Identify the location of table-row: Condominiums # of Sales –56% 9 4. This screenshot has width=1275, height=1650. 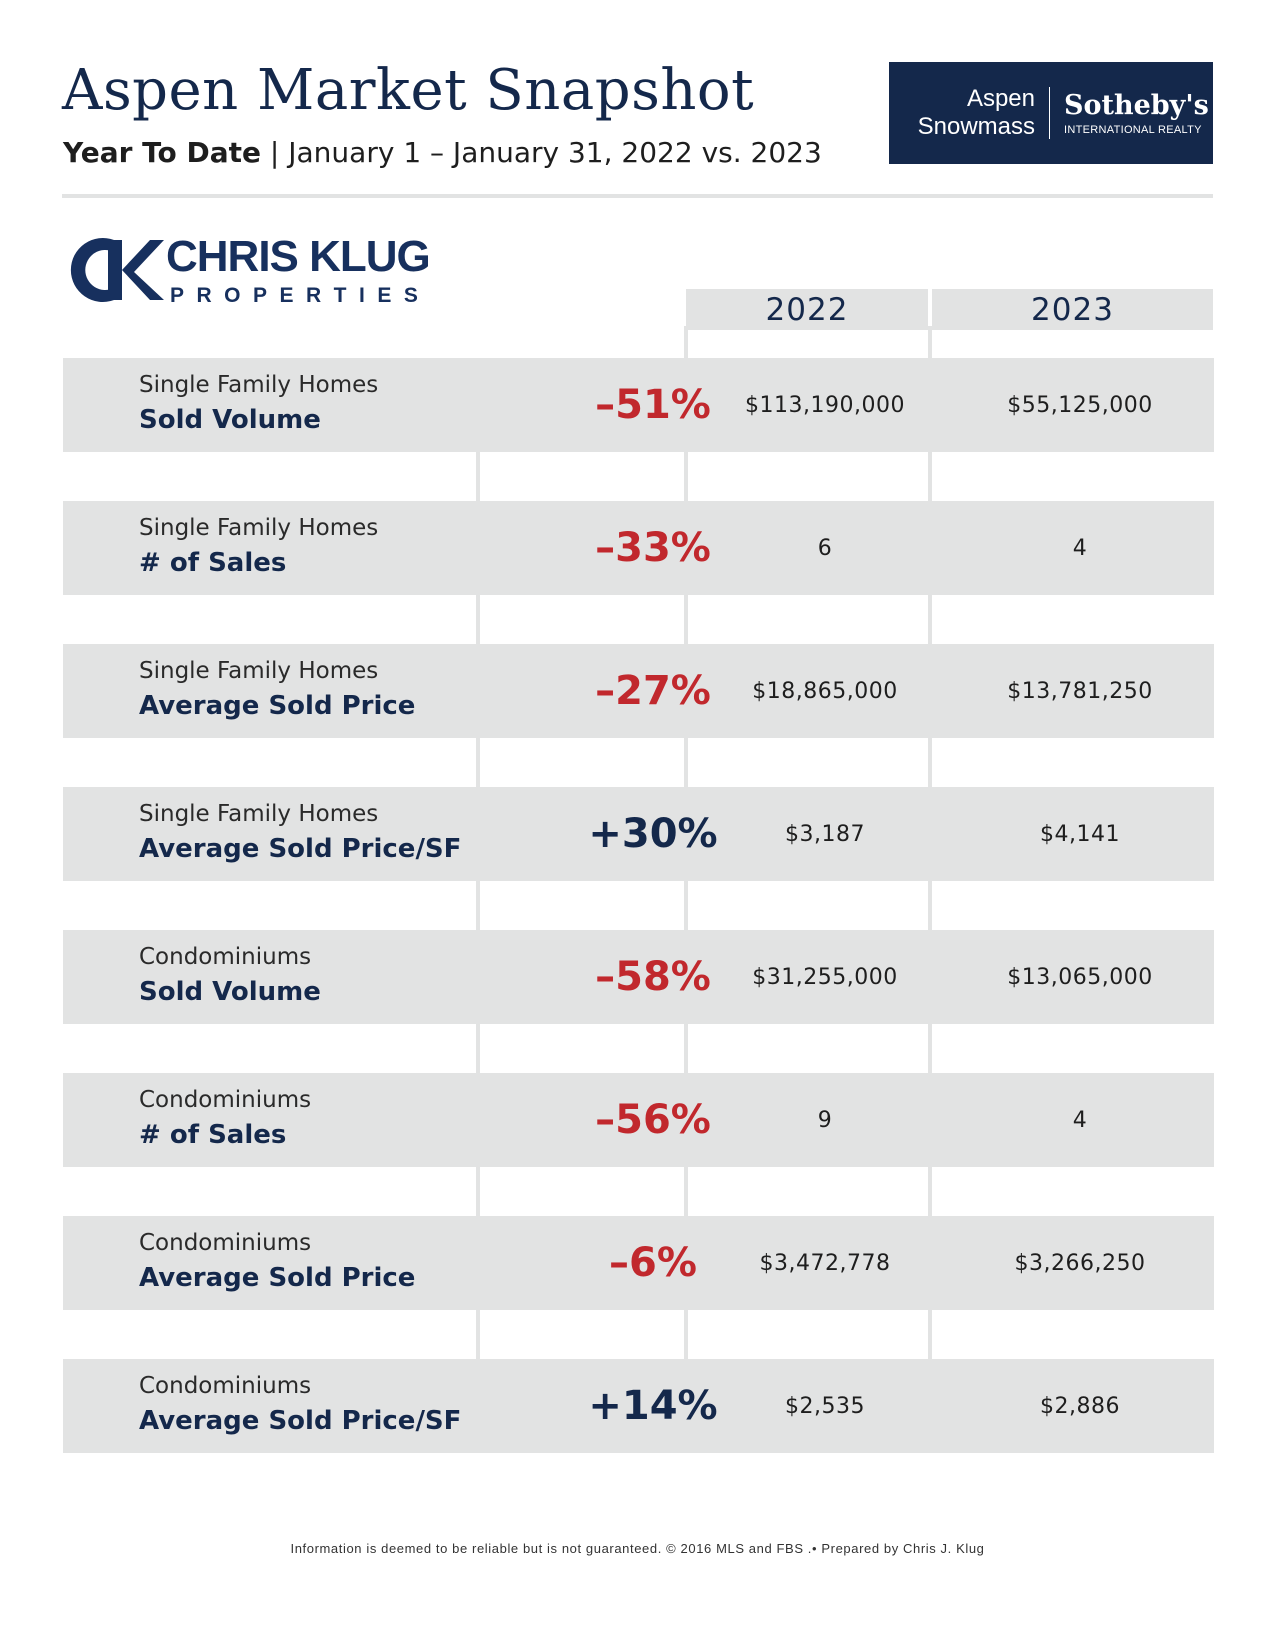
(638, 1120).